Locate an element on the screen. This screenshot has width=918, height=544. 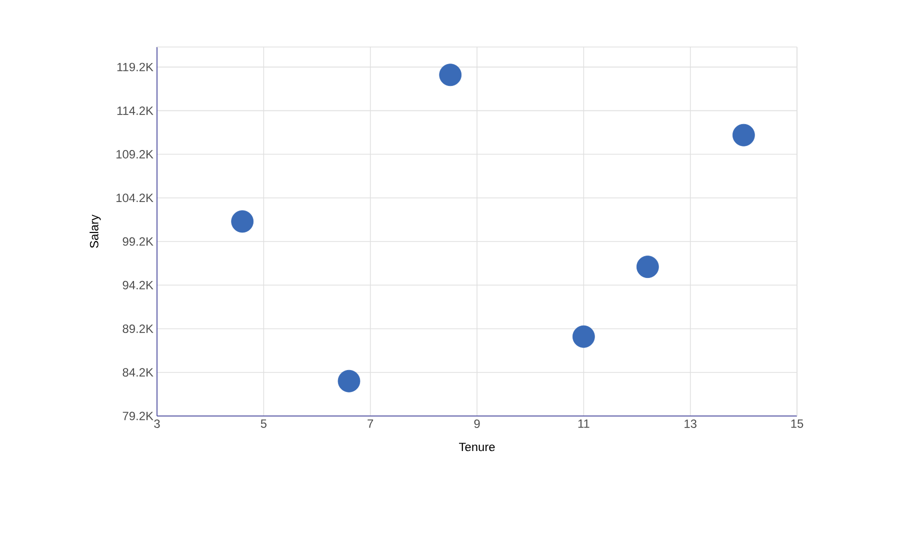
y-tick-label: 99.2K is located at coordinates (138, 241).